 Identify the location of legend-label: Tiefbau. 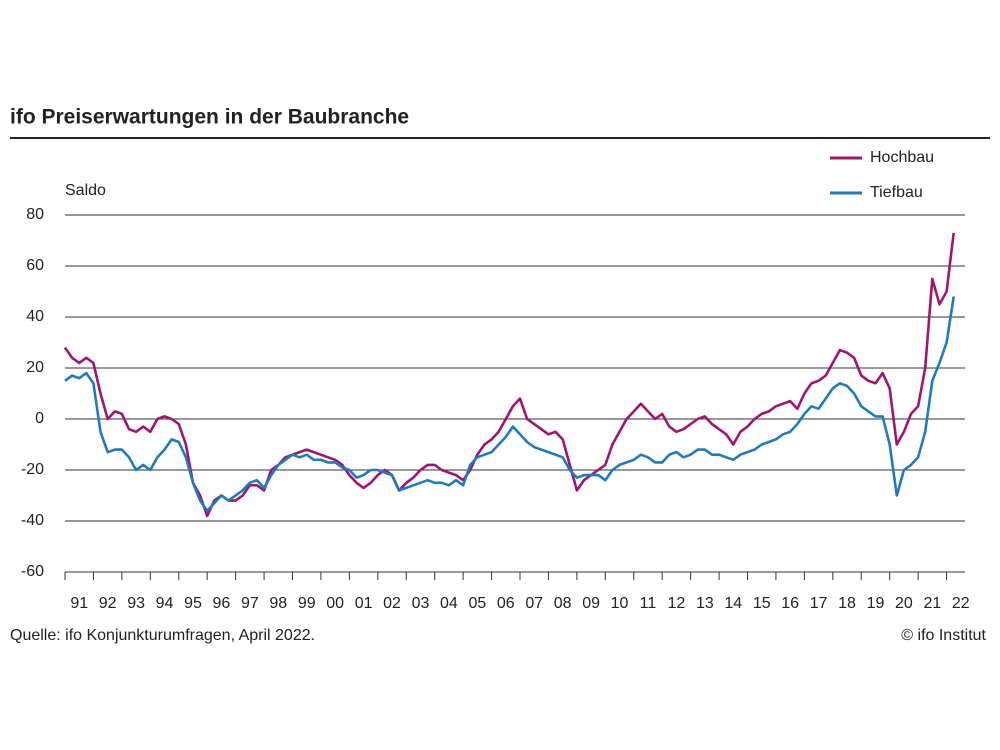
(896, 192).